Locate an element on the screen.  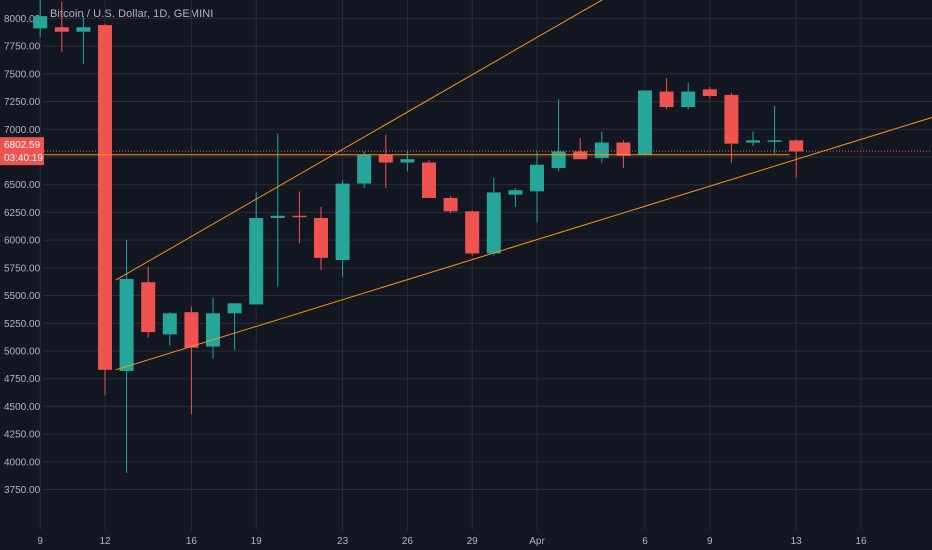
x-tick-label: 6 is located at coordinates (645, 541).